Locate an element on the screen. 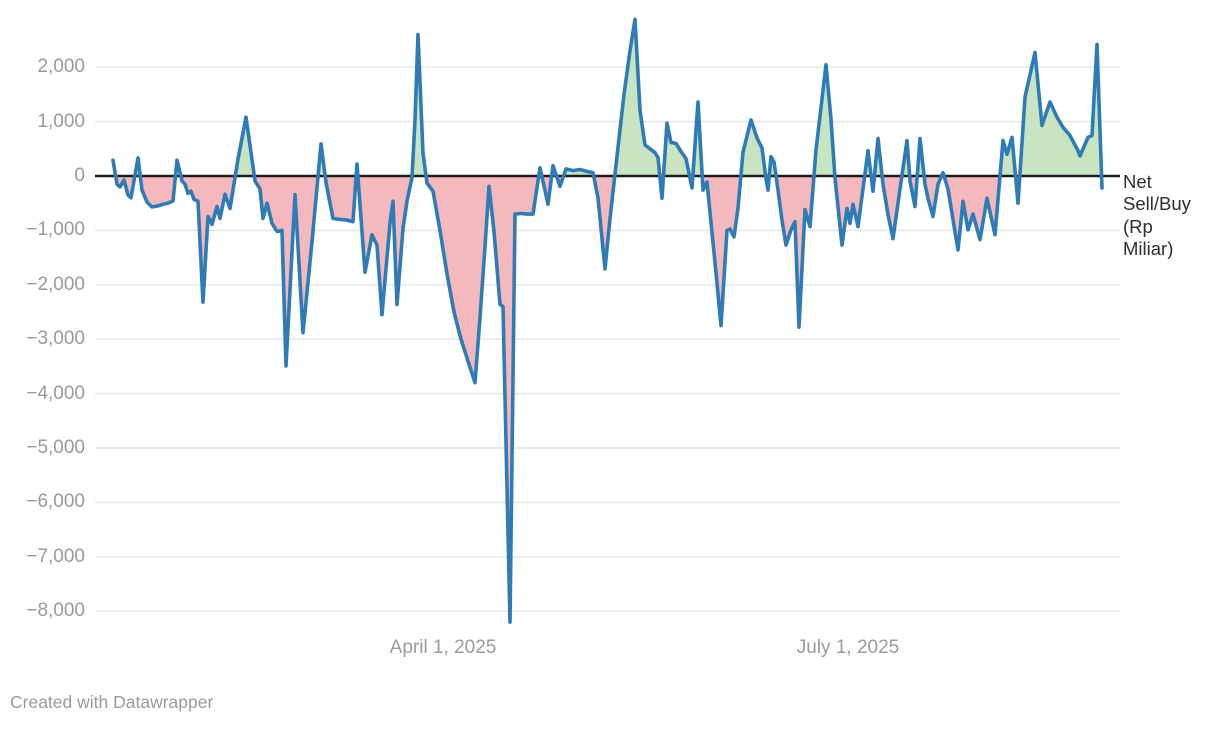  y-axis-label: −8,000 is located at coordinates (55, 611).